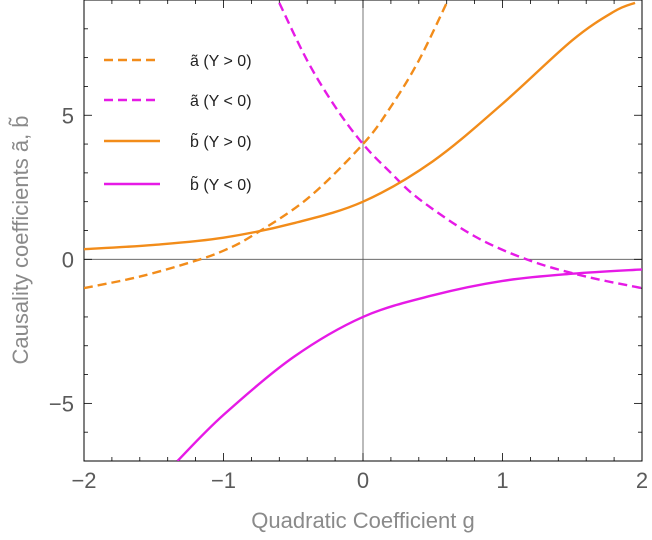  I want to click on legend: ã (Y > 0) ã (Y < 0) b̃ (Y > 0) b̃ (Y < 0), so click(178, 123).